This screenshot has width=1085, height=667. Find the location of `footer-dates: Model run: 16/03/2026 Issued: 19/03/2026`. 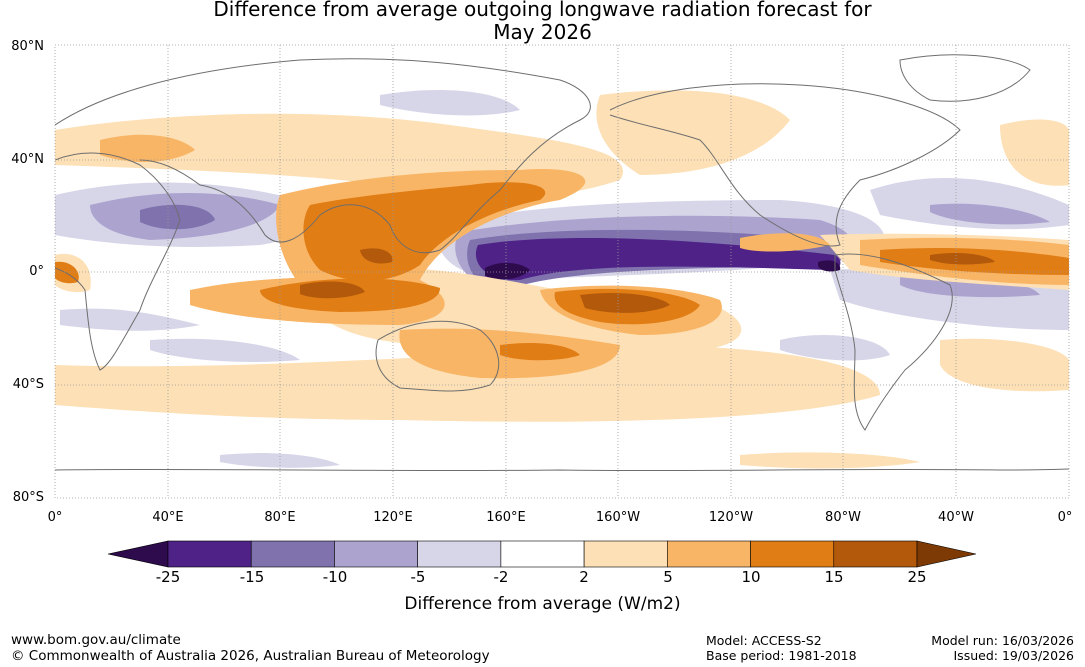

footer-dates: Model run: 16/03/2026 Issued: 19/03/2026 is located at coordinates (1002, 648).